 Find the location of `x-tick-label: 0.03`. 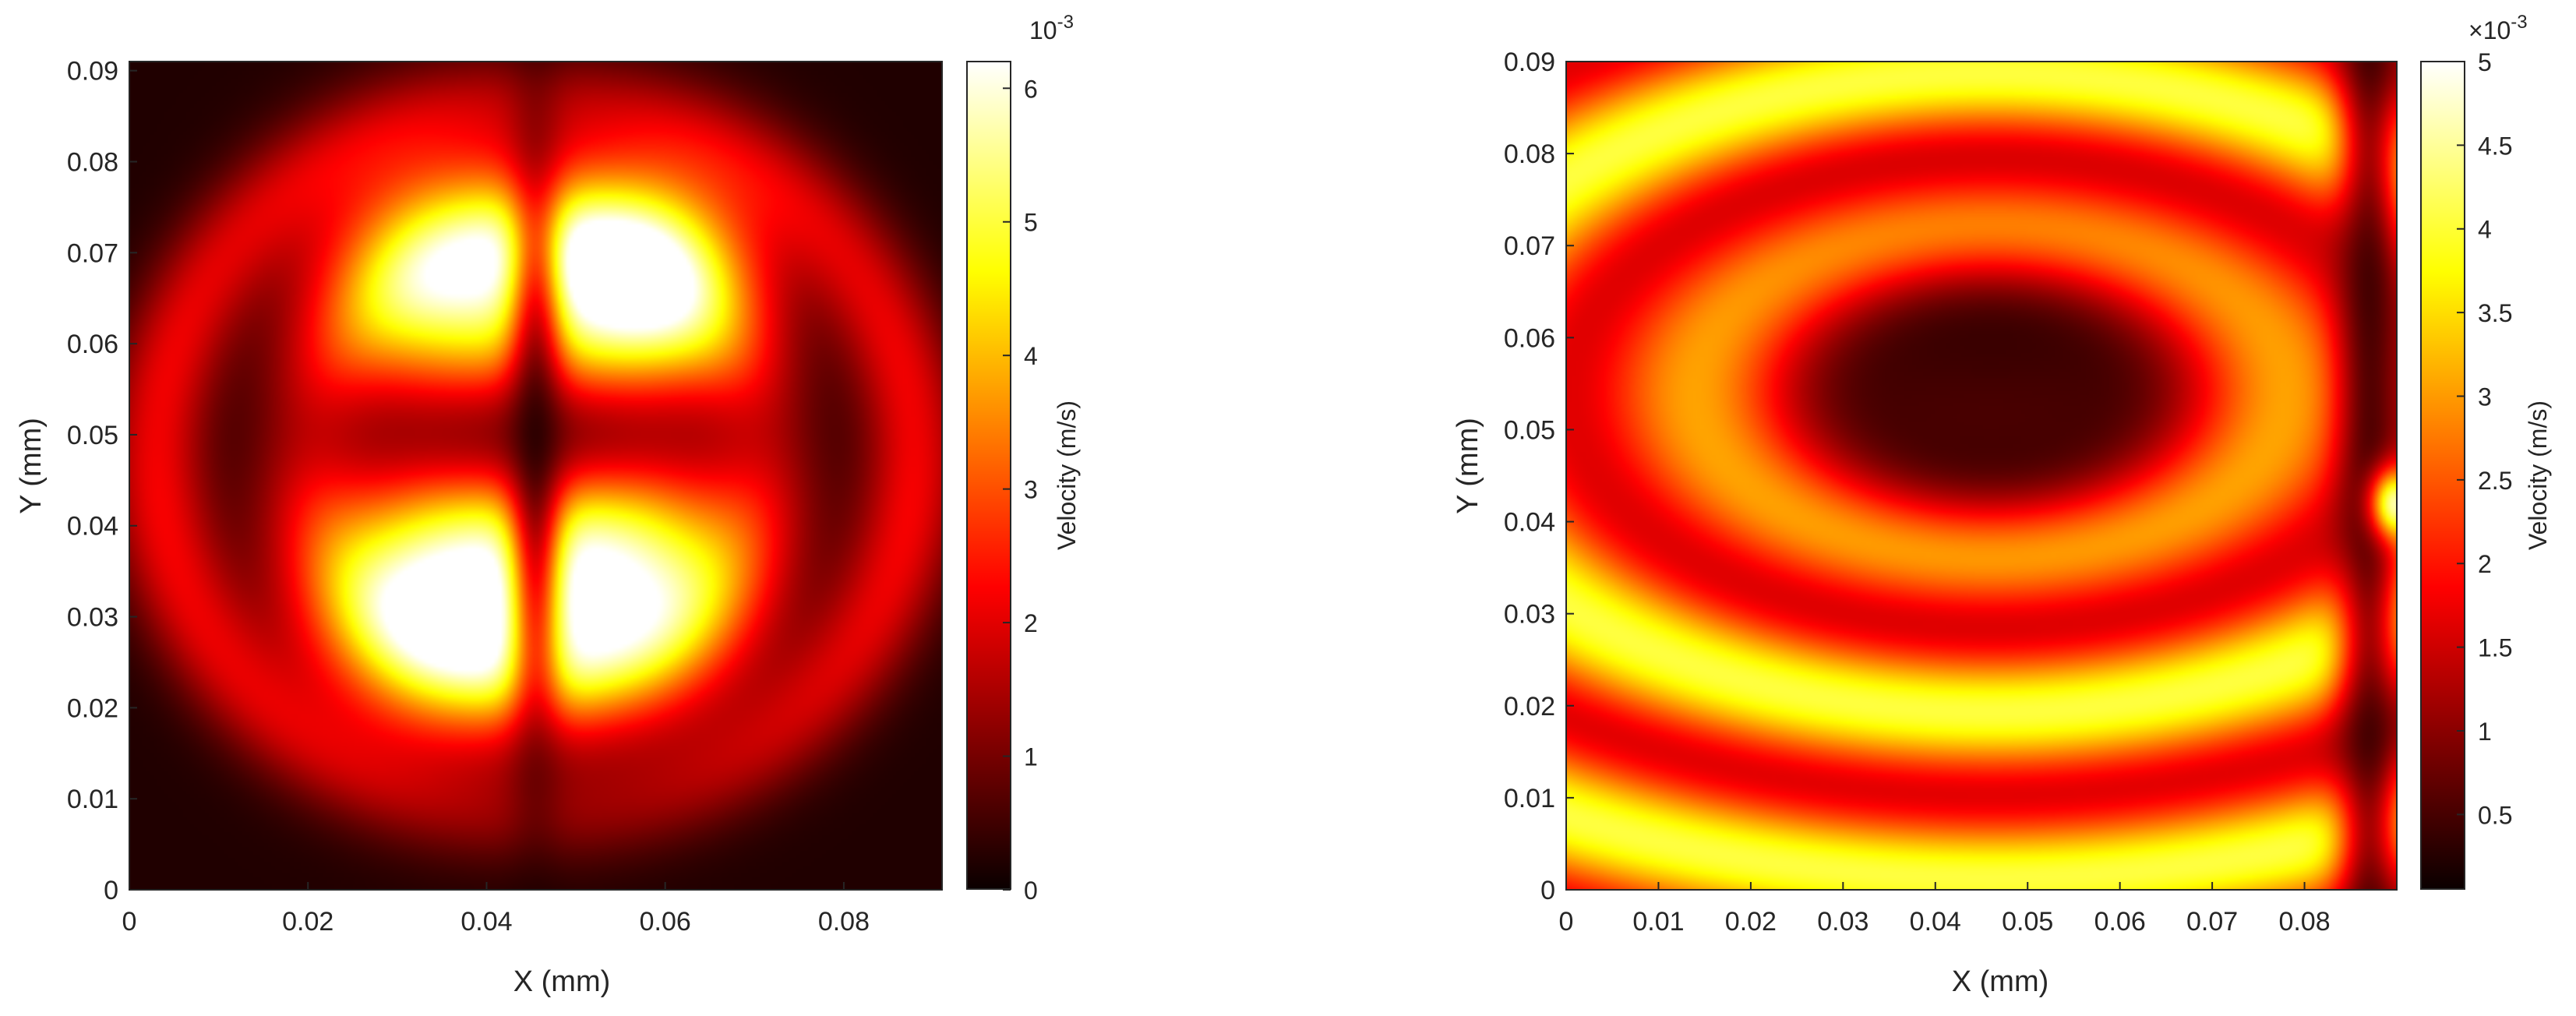

x-tick-label: 0.03 is located at coordinates (1842, 922).